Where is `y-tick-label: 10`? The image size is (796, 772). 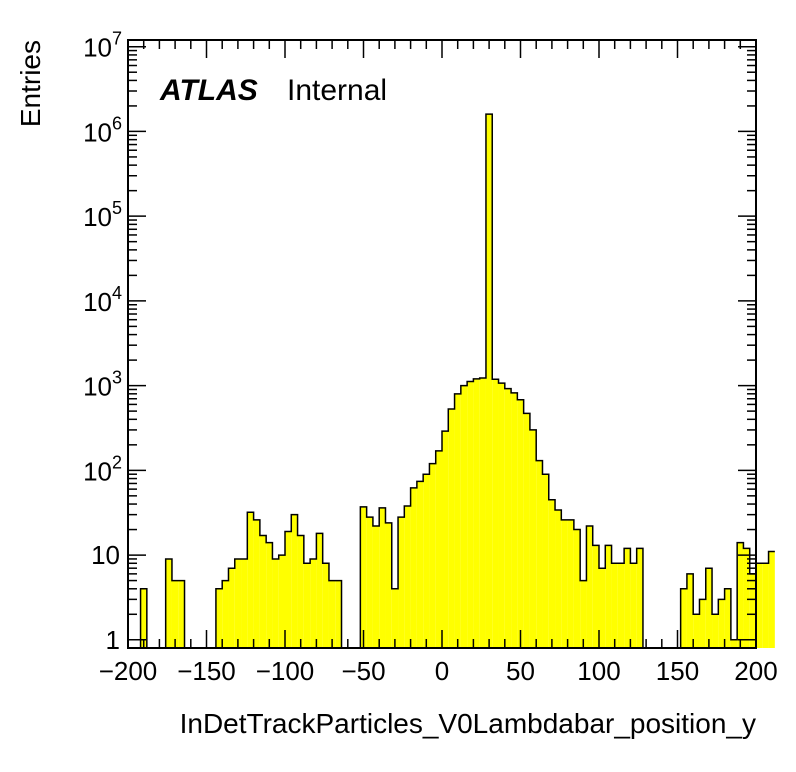
y-tick-label: 10 is located at coordinates (105, 555).